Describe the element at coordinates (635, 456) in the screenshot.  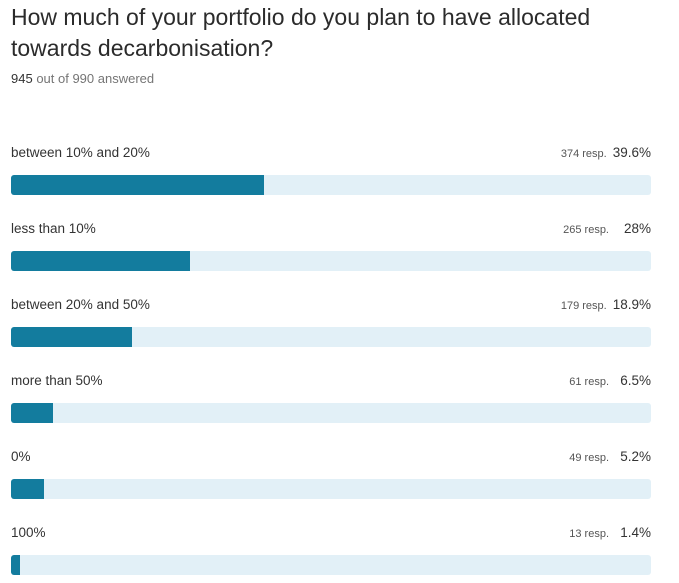
I see `percent-label: 5.2%` at that location.